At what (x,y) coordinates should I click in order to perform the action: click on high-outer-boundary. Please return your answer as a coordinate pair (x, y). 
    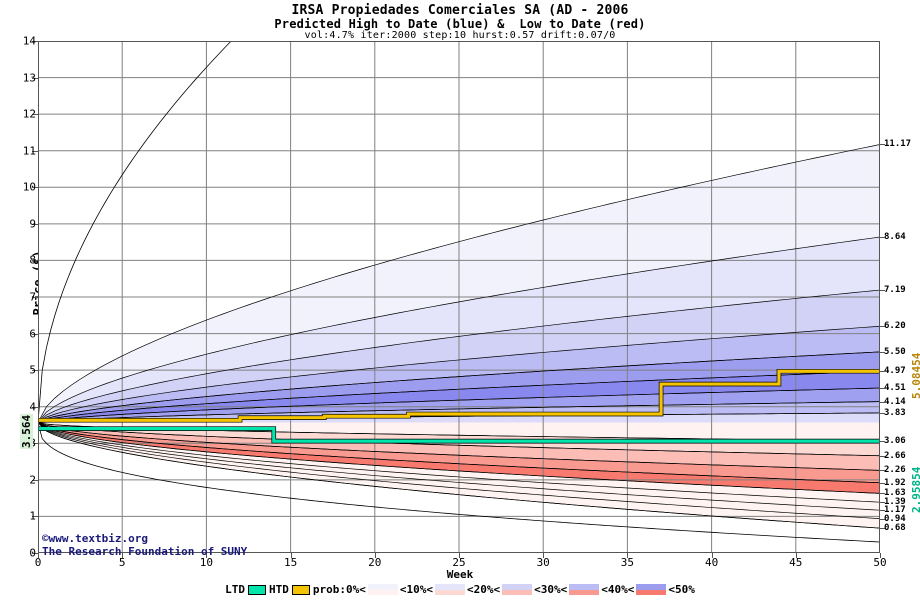
    Looking at the image, I should click on (135, 232).